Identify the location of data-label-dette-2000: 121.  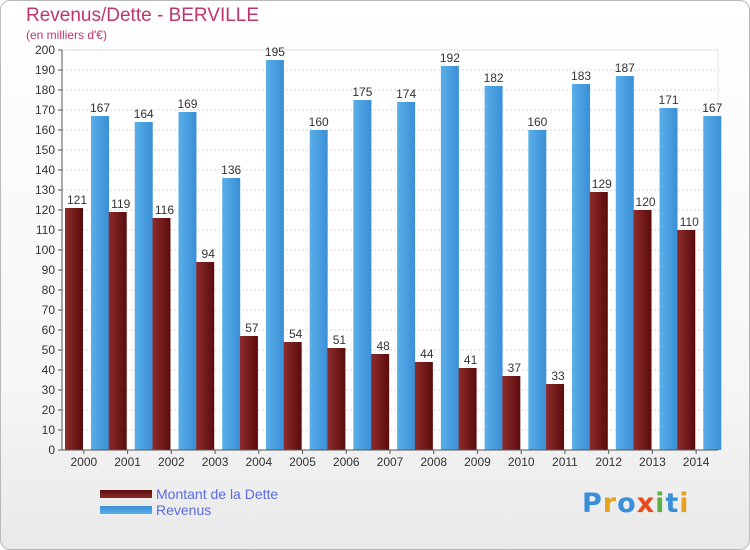
(77, 200).